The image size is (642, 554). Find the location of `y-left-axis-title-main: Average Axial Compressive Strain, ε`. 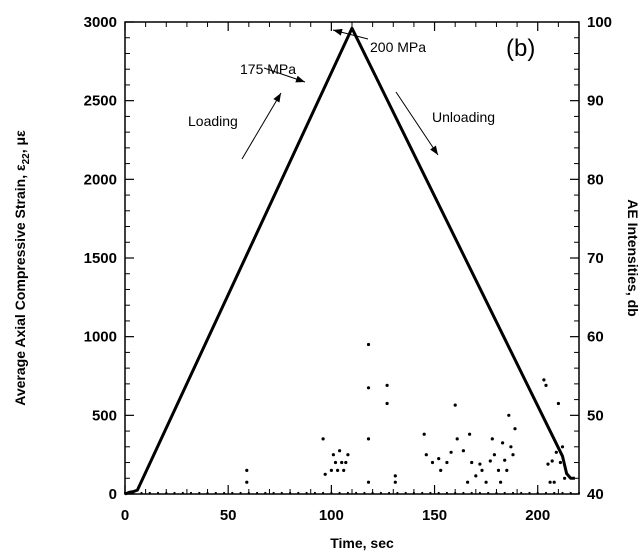

y-left-axis-title-main: Average Axial Compressive Strain, ε is located at coordinates (20, 285).